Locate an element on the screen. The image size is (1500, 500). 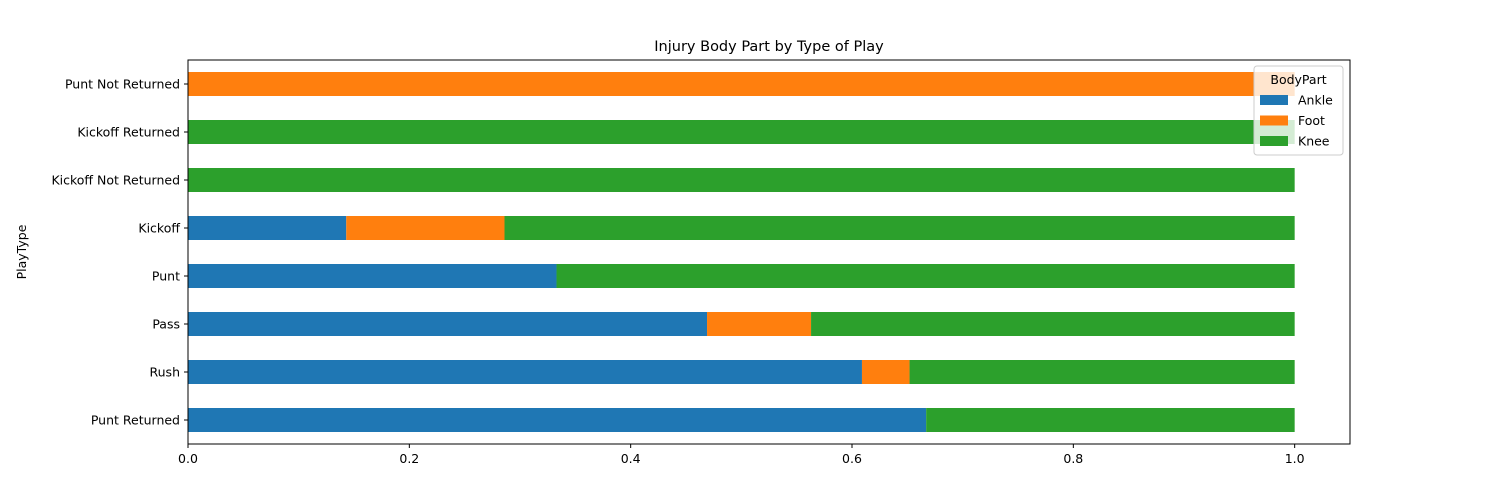
bar-ankle-kickoff is located at coordinates (267, 228).